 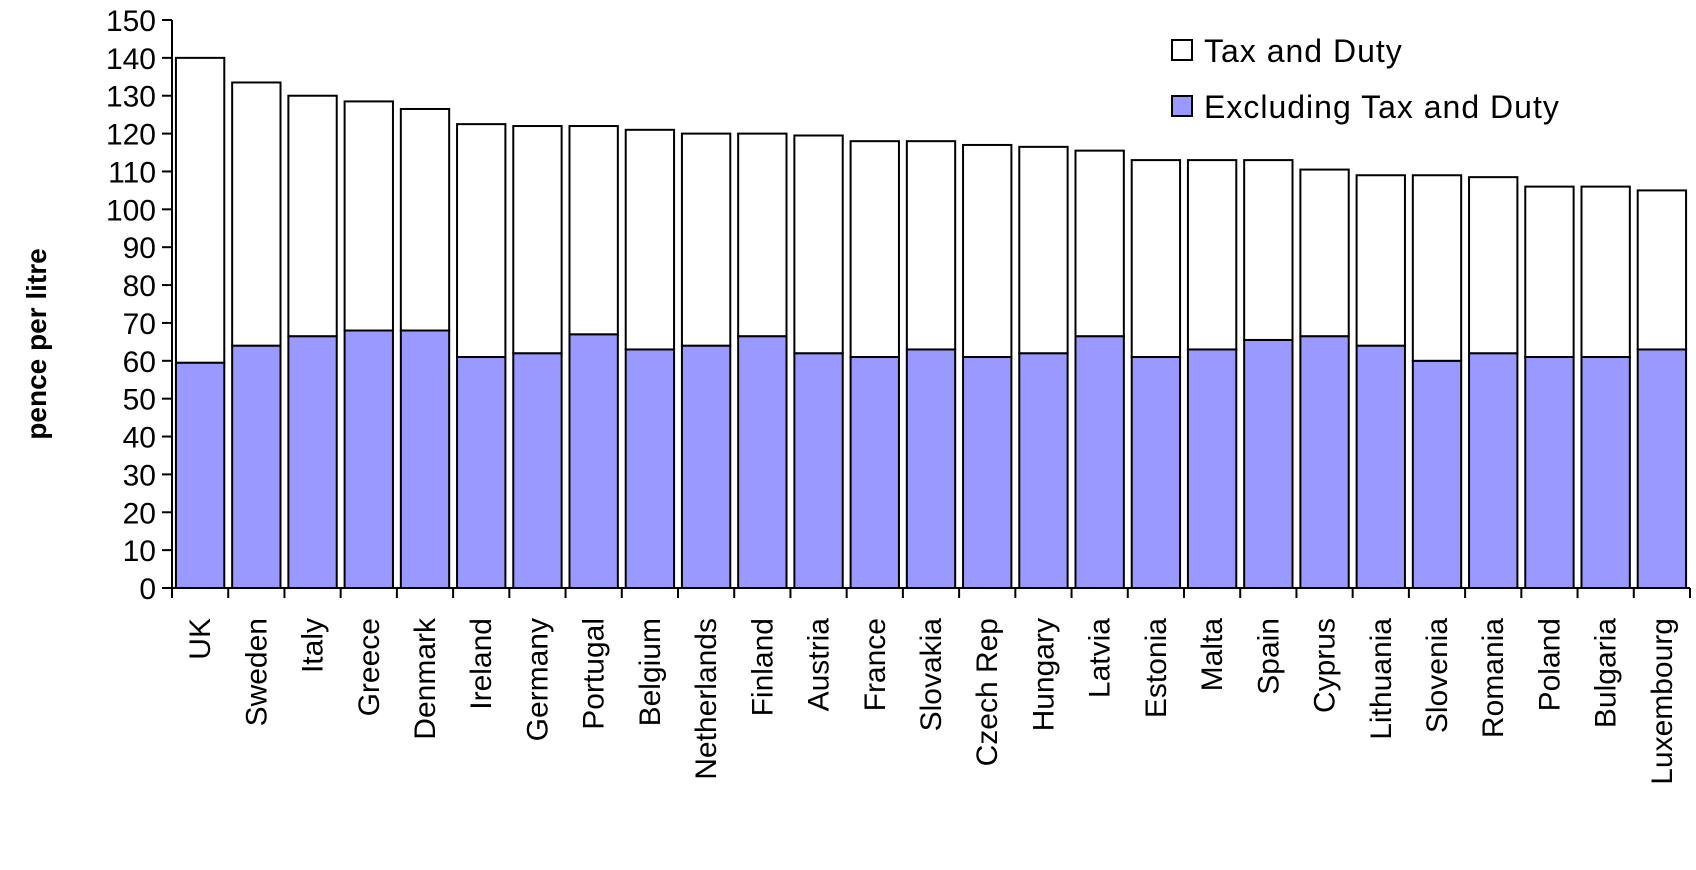 What do you see at coordinates (139, 305) in the screenshot?
I see `y-axis: 0 10 20 30 40 50 60 70 80 90 100 110 120 130 140 150` at bounding box center [139, 305].